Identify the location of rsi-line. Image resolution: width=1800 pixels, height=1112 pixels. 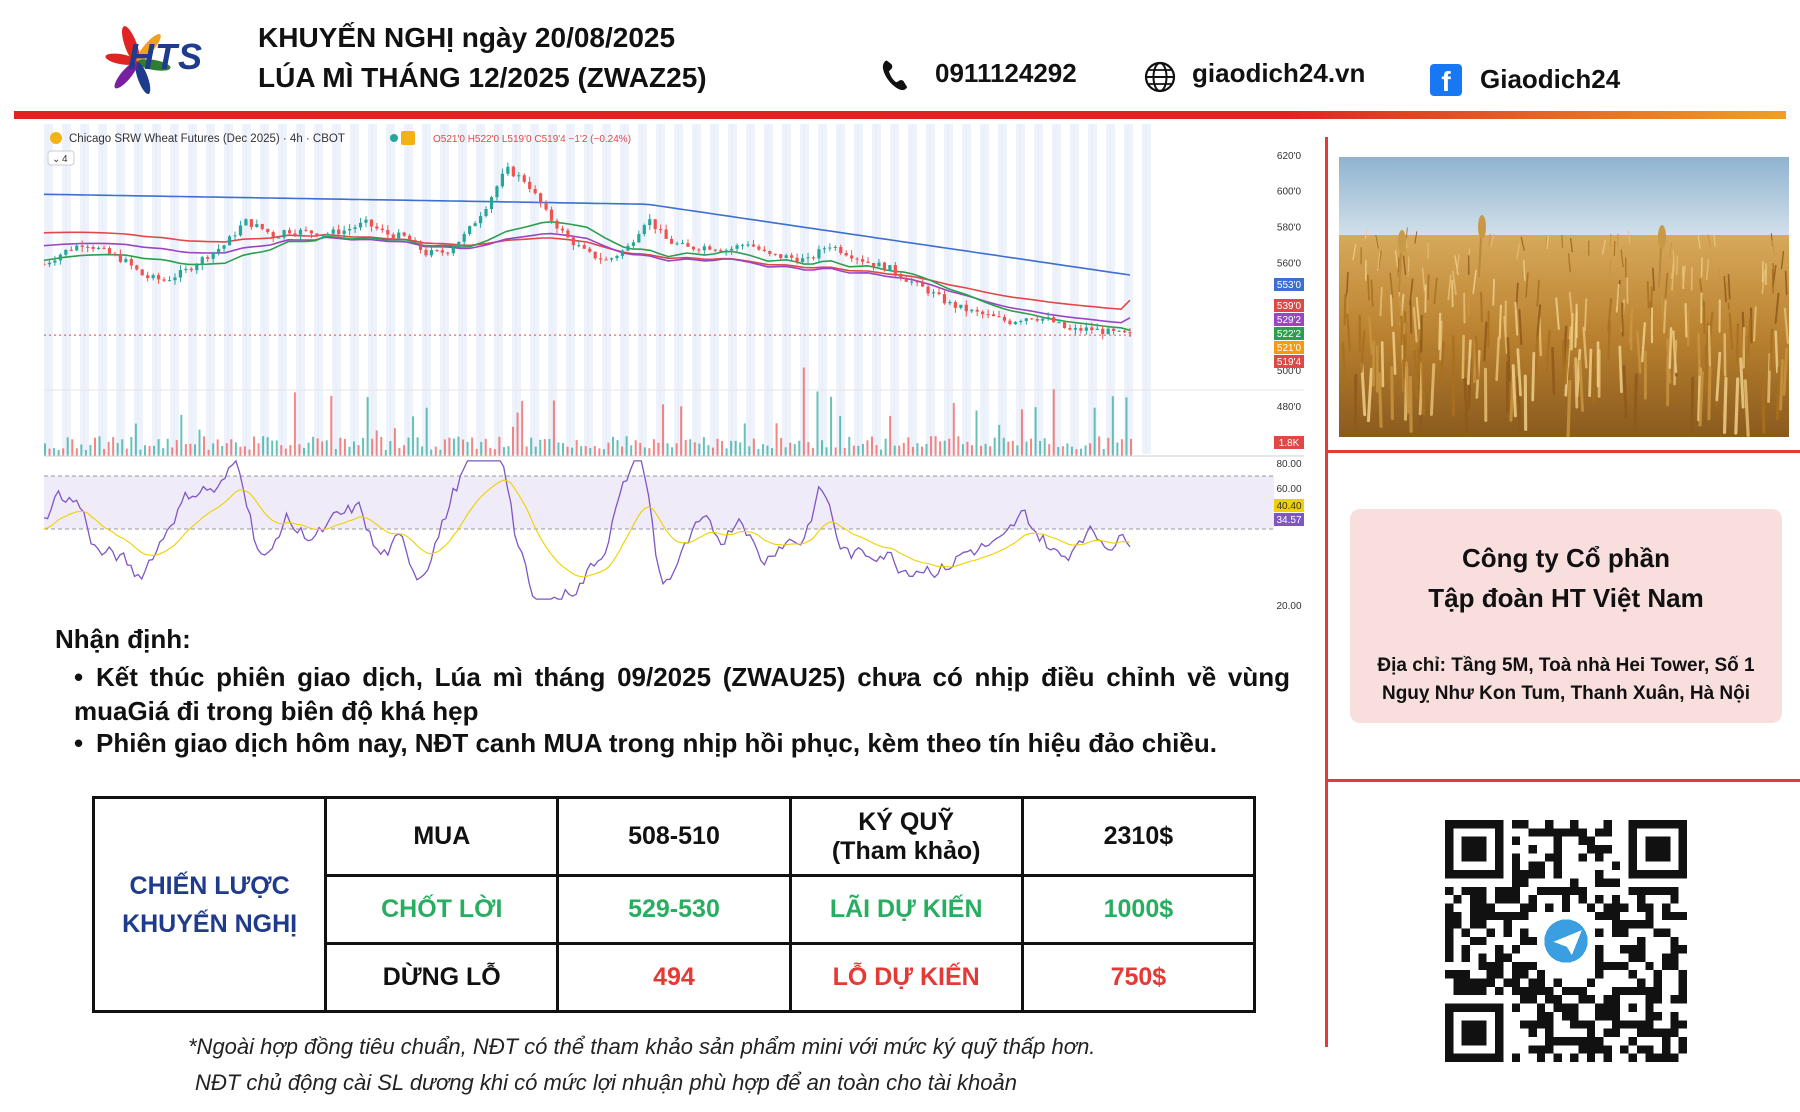
(587, 529).